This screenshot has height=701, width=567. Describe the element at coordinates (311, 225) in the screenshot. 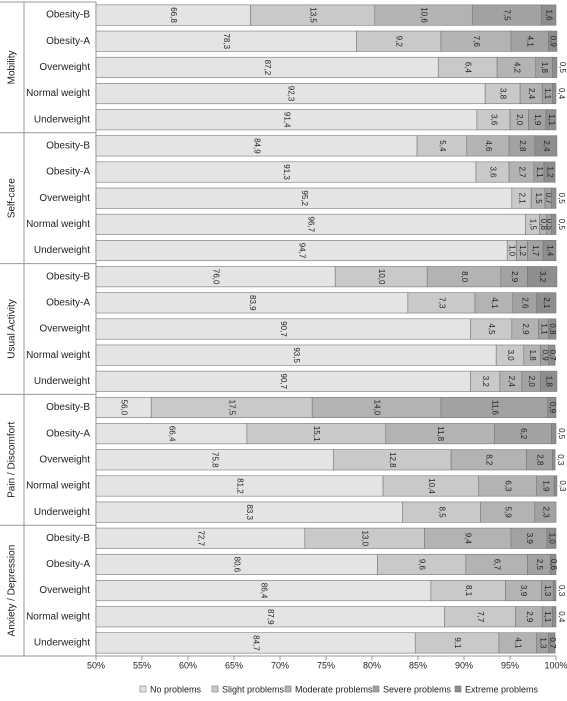

I see `value-label: 96,7` at that location.